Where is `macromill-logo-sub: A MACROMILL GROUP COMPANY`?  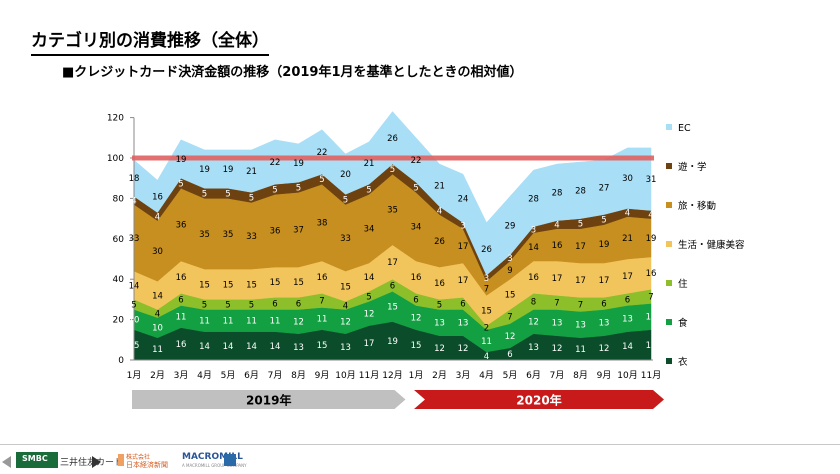
macromill-logo-sub: A MACROMILL GROUP COMPANY is located at coordinates (214, 465).